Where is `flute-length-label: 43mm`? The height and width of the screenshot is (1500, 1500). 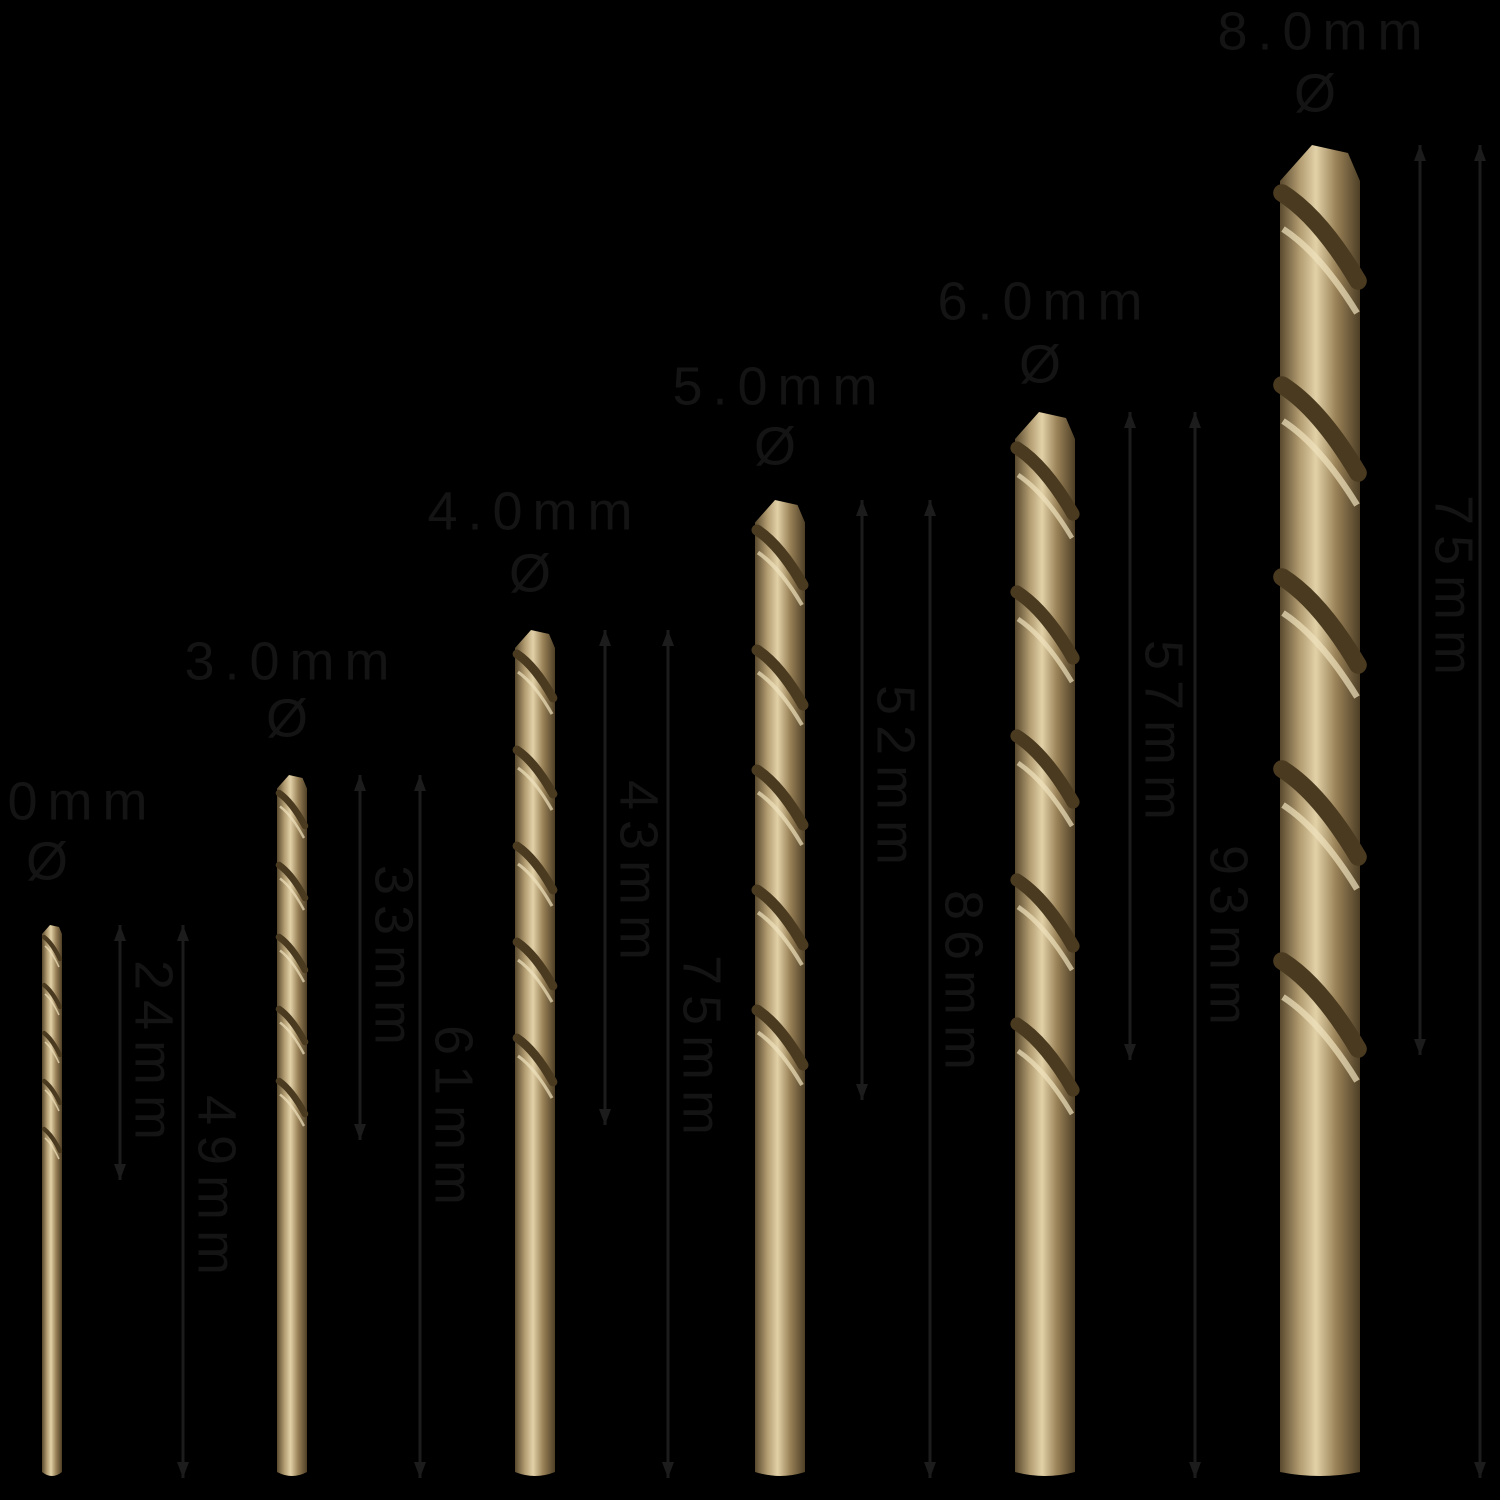 flute-length-label: 43mm is located at coordinates (639, 875).